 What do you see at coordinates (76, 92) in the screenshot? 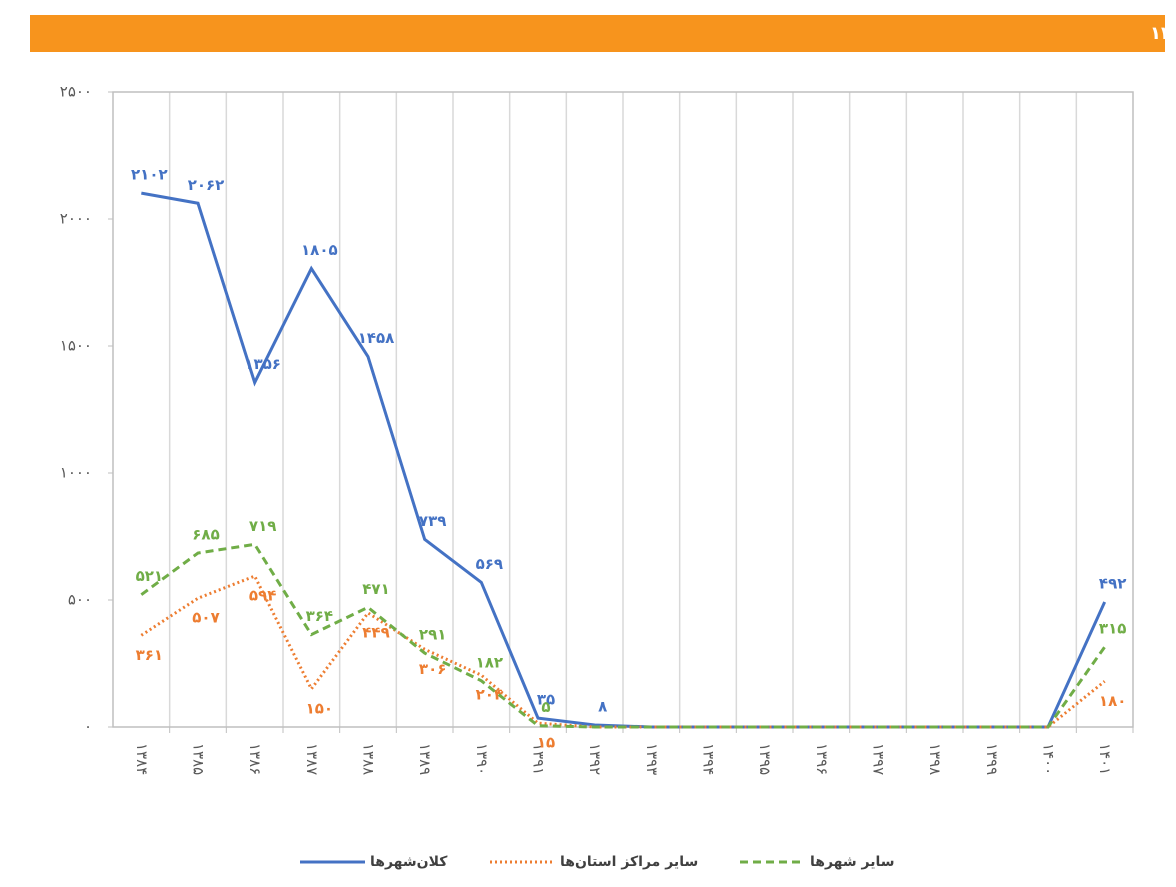
I see `y-tick-label: ۲۵۰۰` at bounding box center [76, 92].